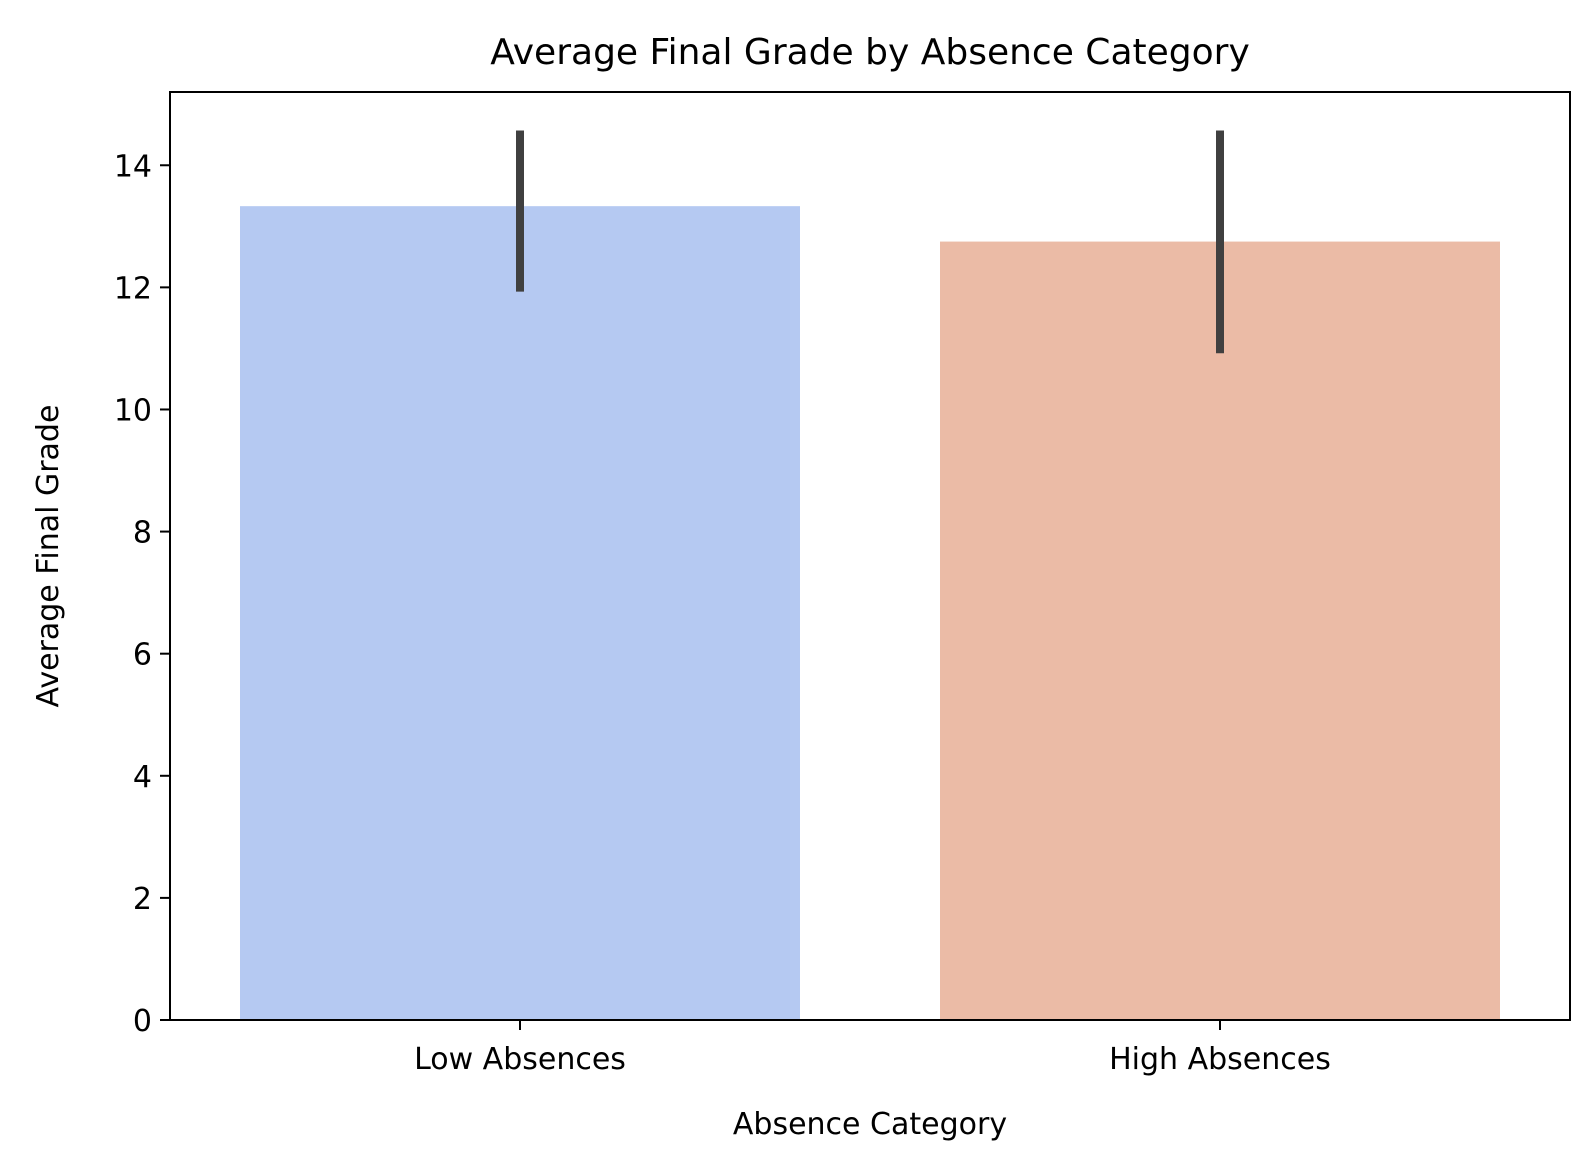  I want to click on y-tick-label: 2, so click(142, 899).